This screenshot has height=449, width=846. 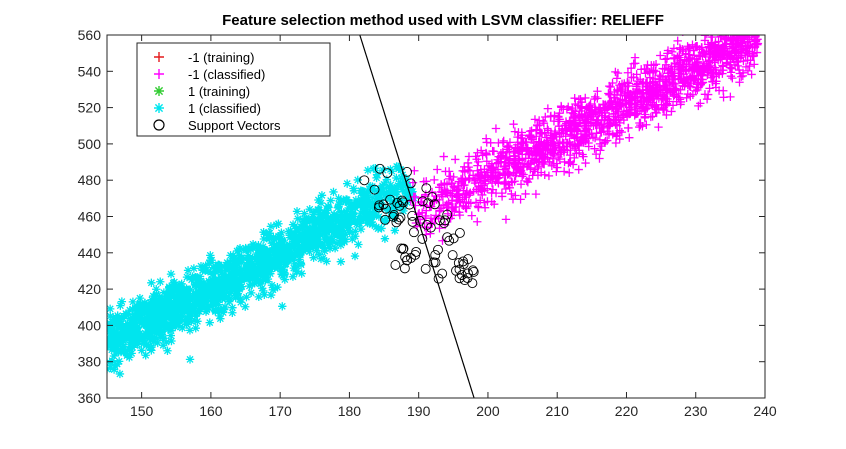 I want to click on x-tick-label: 210, so click(x=558, y=411).